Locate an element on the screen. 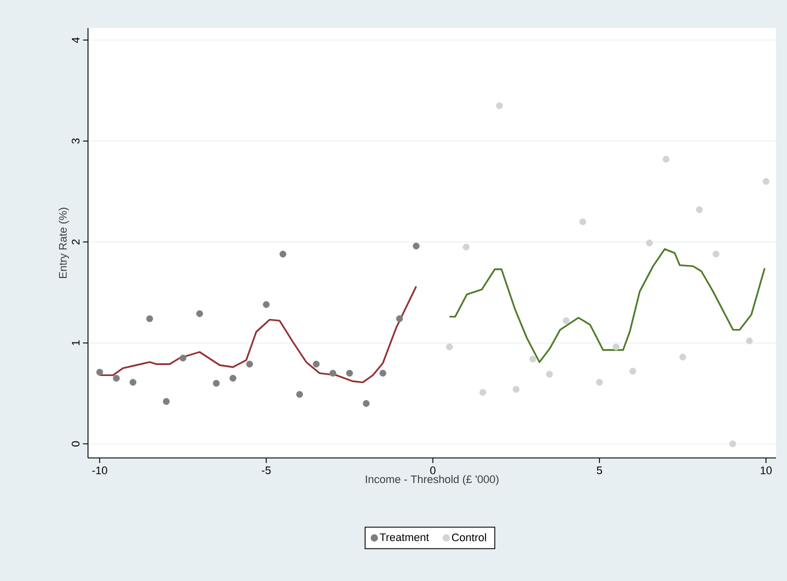 This screenshot has height=581, width=787. y-tick-label: 4 is located at coordinates (76, 40).